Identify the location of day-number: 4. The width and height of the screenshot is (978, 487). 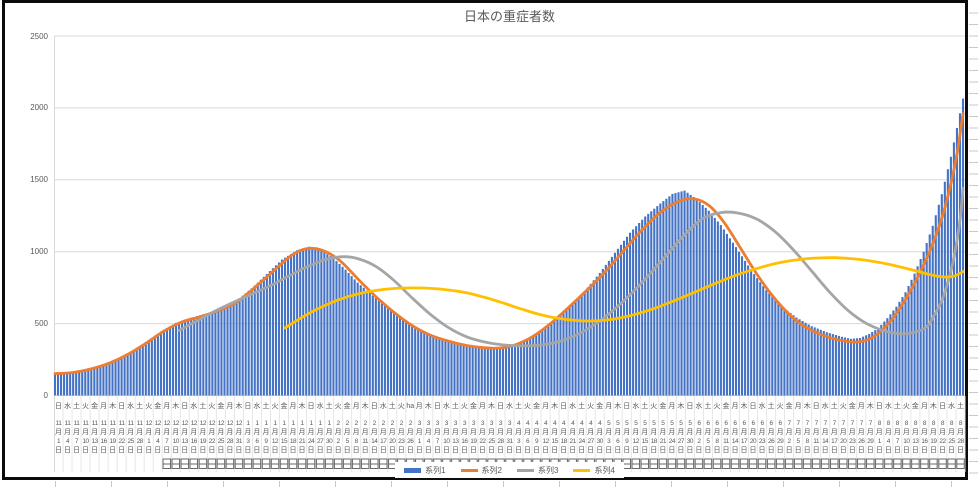
(428, 441).